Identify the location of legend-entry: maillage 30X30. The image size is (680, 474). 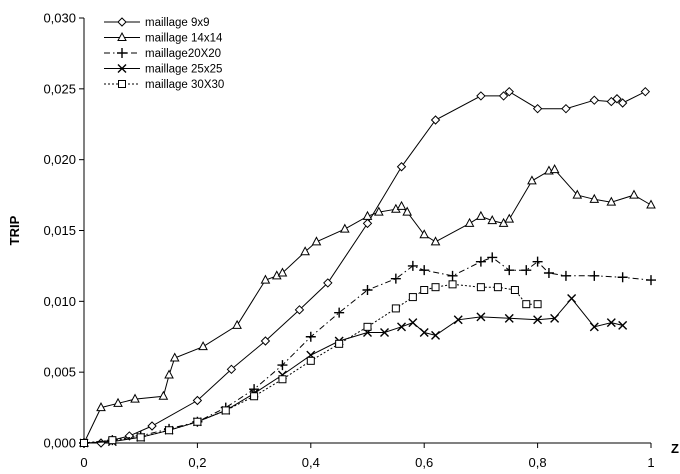
(164, 85).